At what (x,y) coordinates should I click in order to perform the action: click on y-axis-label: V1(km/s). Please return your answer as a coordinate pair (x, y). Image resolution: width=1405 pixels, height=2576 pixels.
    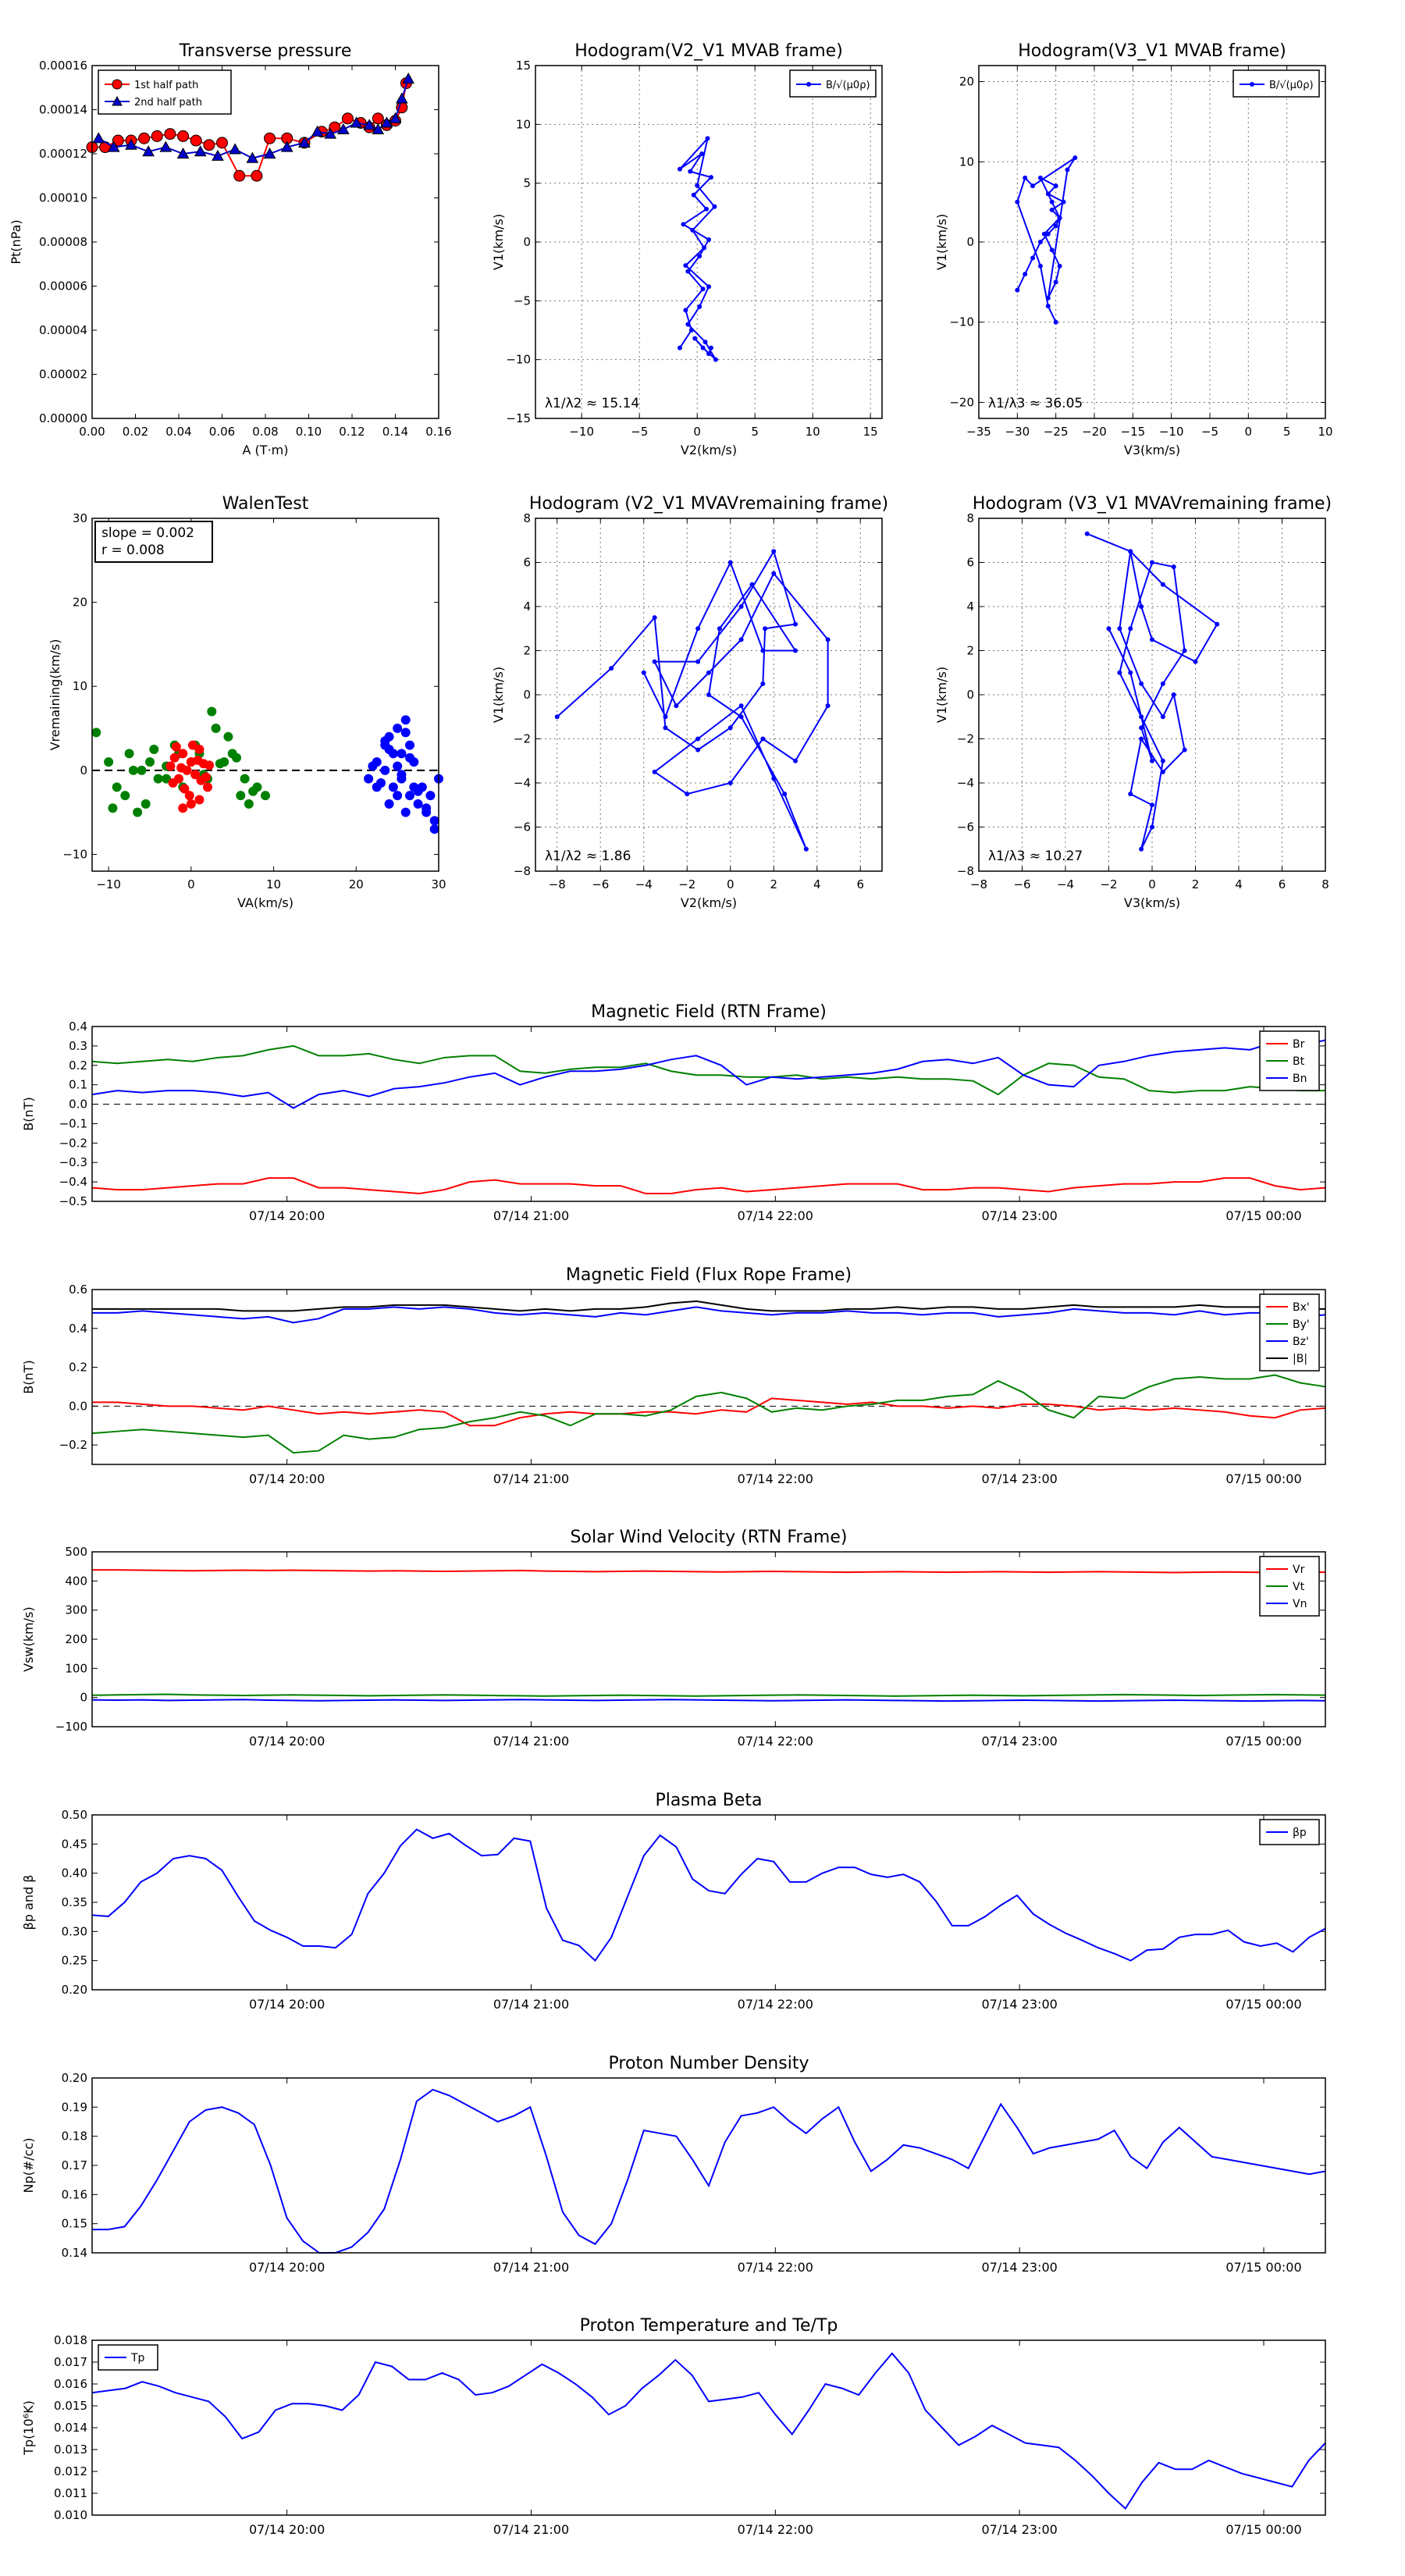
    Looking at the image, I should click on (499, 695).